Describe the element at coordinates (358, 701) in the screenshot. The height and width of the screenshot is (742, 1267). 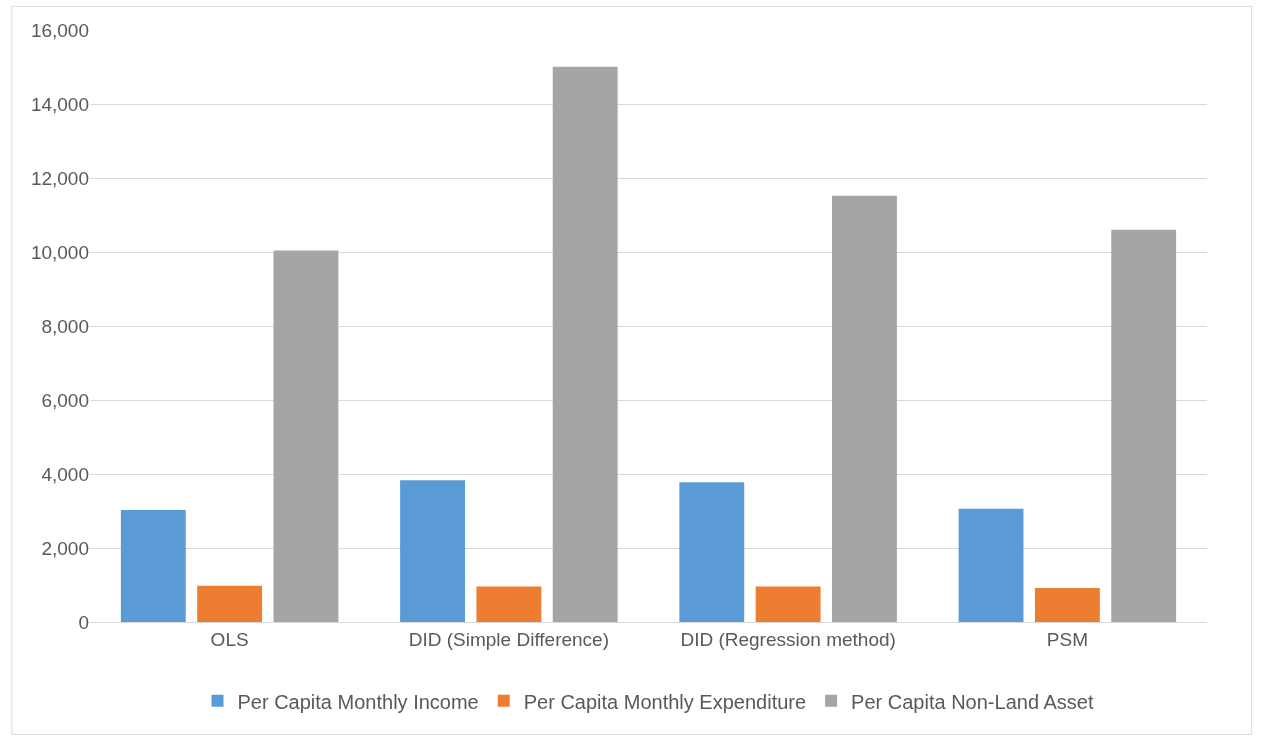
I see `legend-label: Per Capita Monthly Income` at that location.